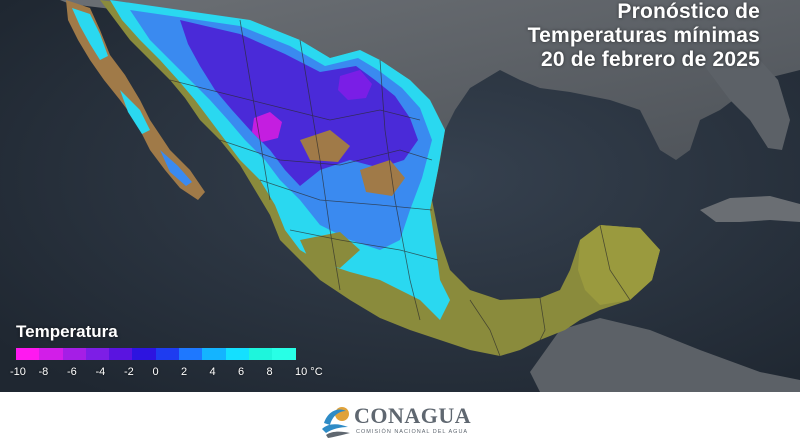  Describe the element at coordinates (299, 103) in the screenshot. I see `cold-zone-indigo` at that location.